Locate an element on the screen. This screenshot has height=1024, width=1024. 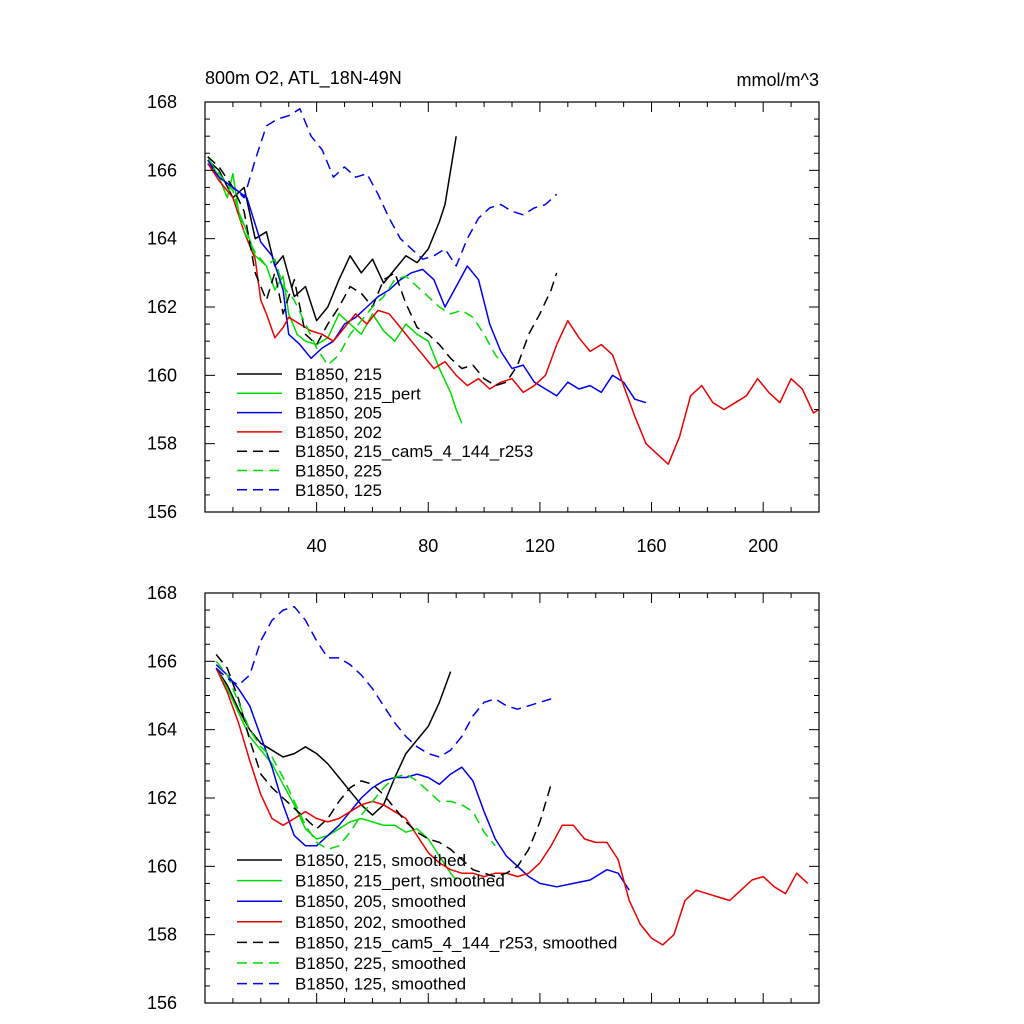
legend-label: B1850, 215_cam5_4_144_r253 is located at coordinates (414, 451).